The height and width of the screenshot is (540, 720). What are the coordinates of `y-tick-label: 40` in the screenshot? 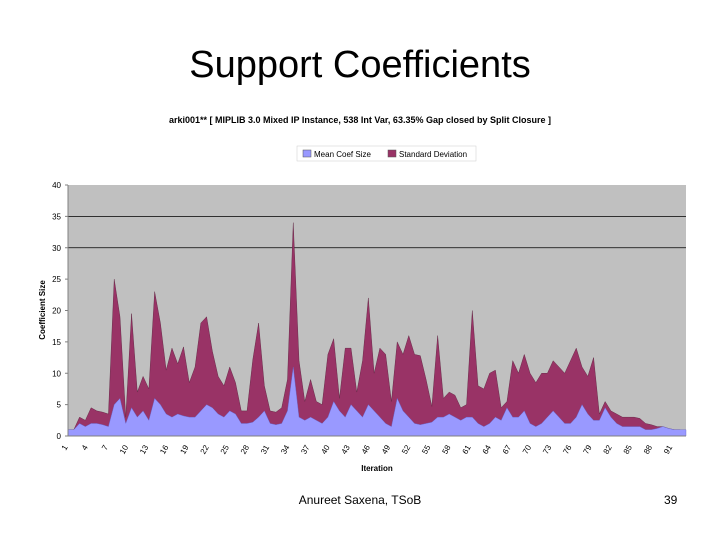 It's located at (56, 185).